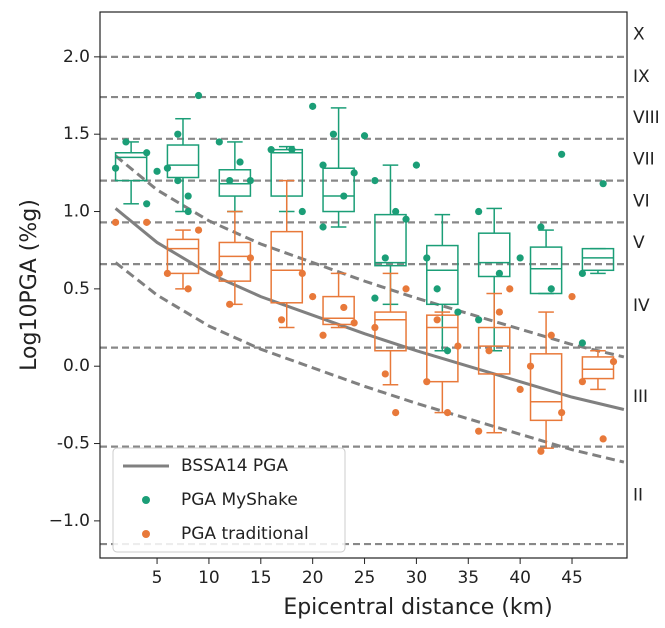  I want to click on y-tick-label: 1.5, so click(76, 134).